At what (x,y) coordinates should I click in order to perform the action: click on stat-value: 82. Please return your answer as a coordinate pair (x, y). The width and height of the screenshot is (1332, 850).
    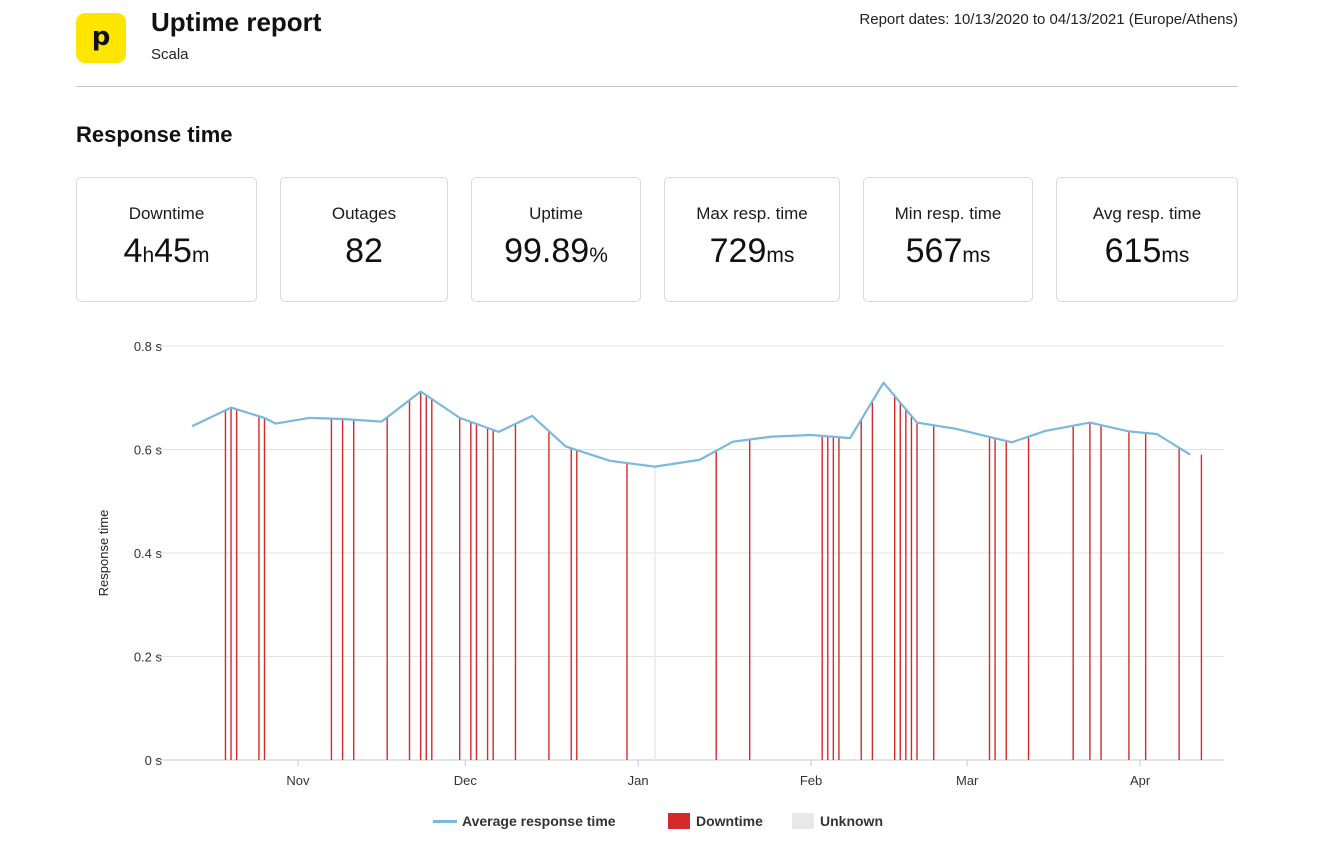
    Looking at the image, I should click on (364, 251).